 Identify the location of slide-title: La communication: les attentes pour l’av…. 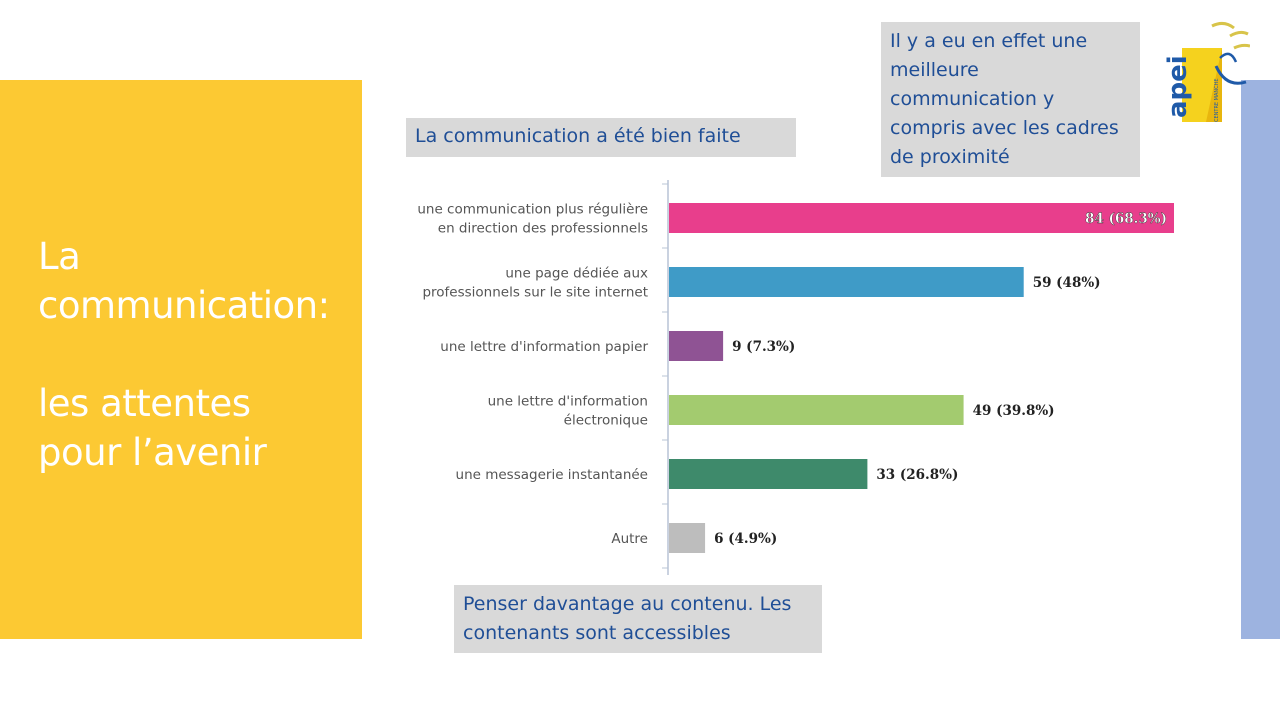
(198, 354).